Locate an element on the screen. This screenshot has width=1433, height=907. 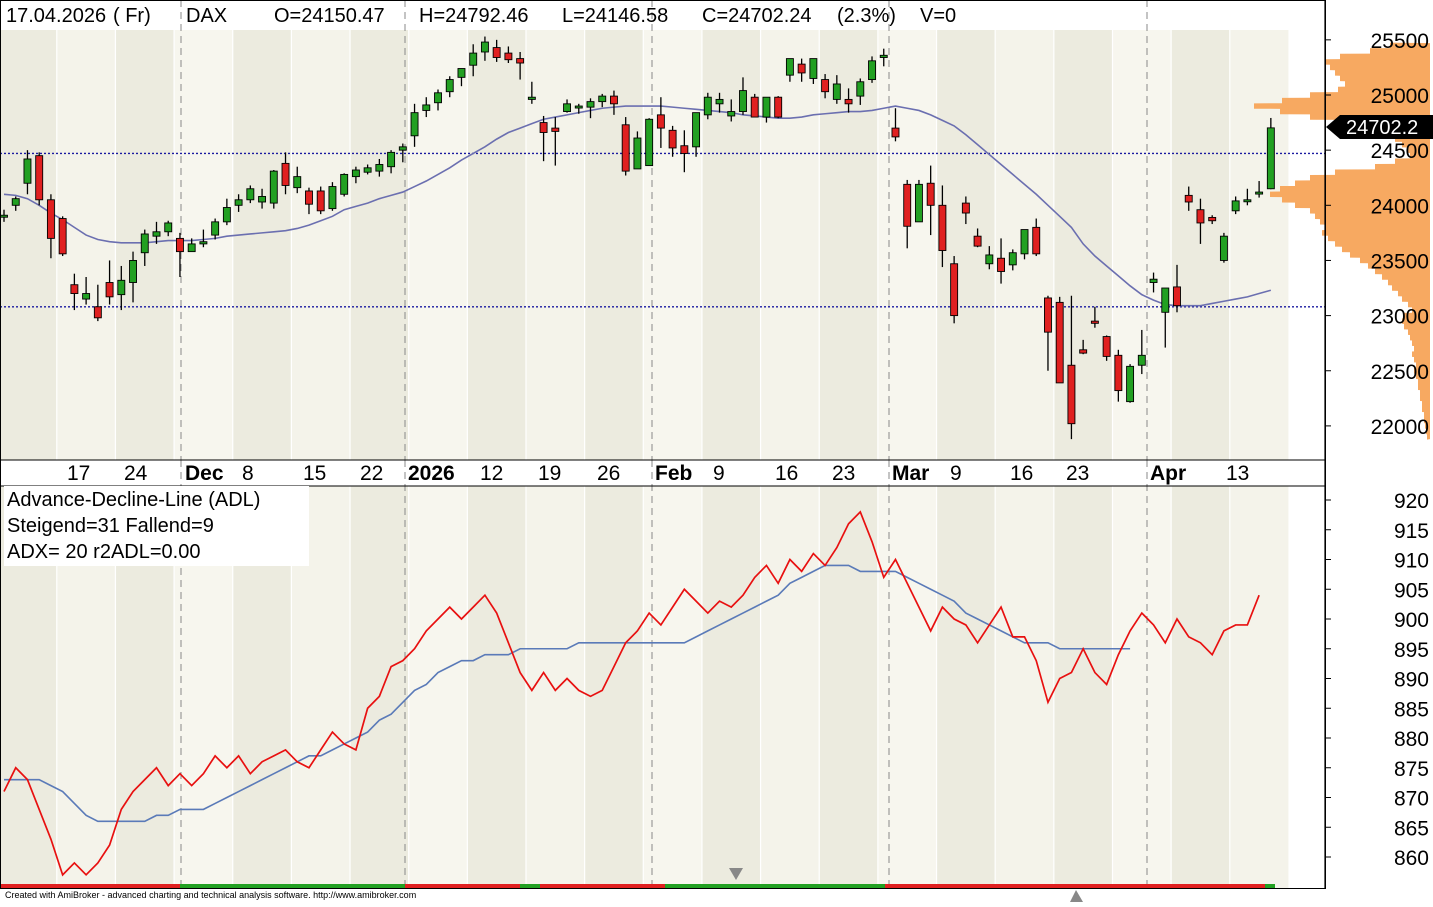
price-tick-label: 23000 is located at coordinates (1400, 317).